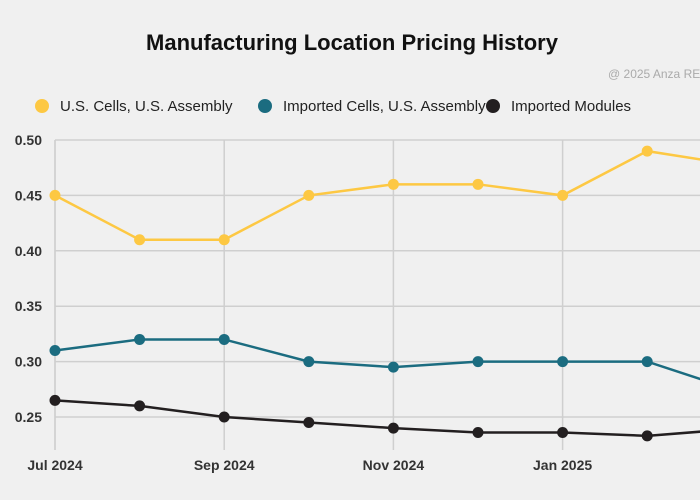 Image resolution: width=700 pixels, height=500 pixels. I want to click on legend-label: U.S. Cells, U.S. Assembly, so click(146, 106).